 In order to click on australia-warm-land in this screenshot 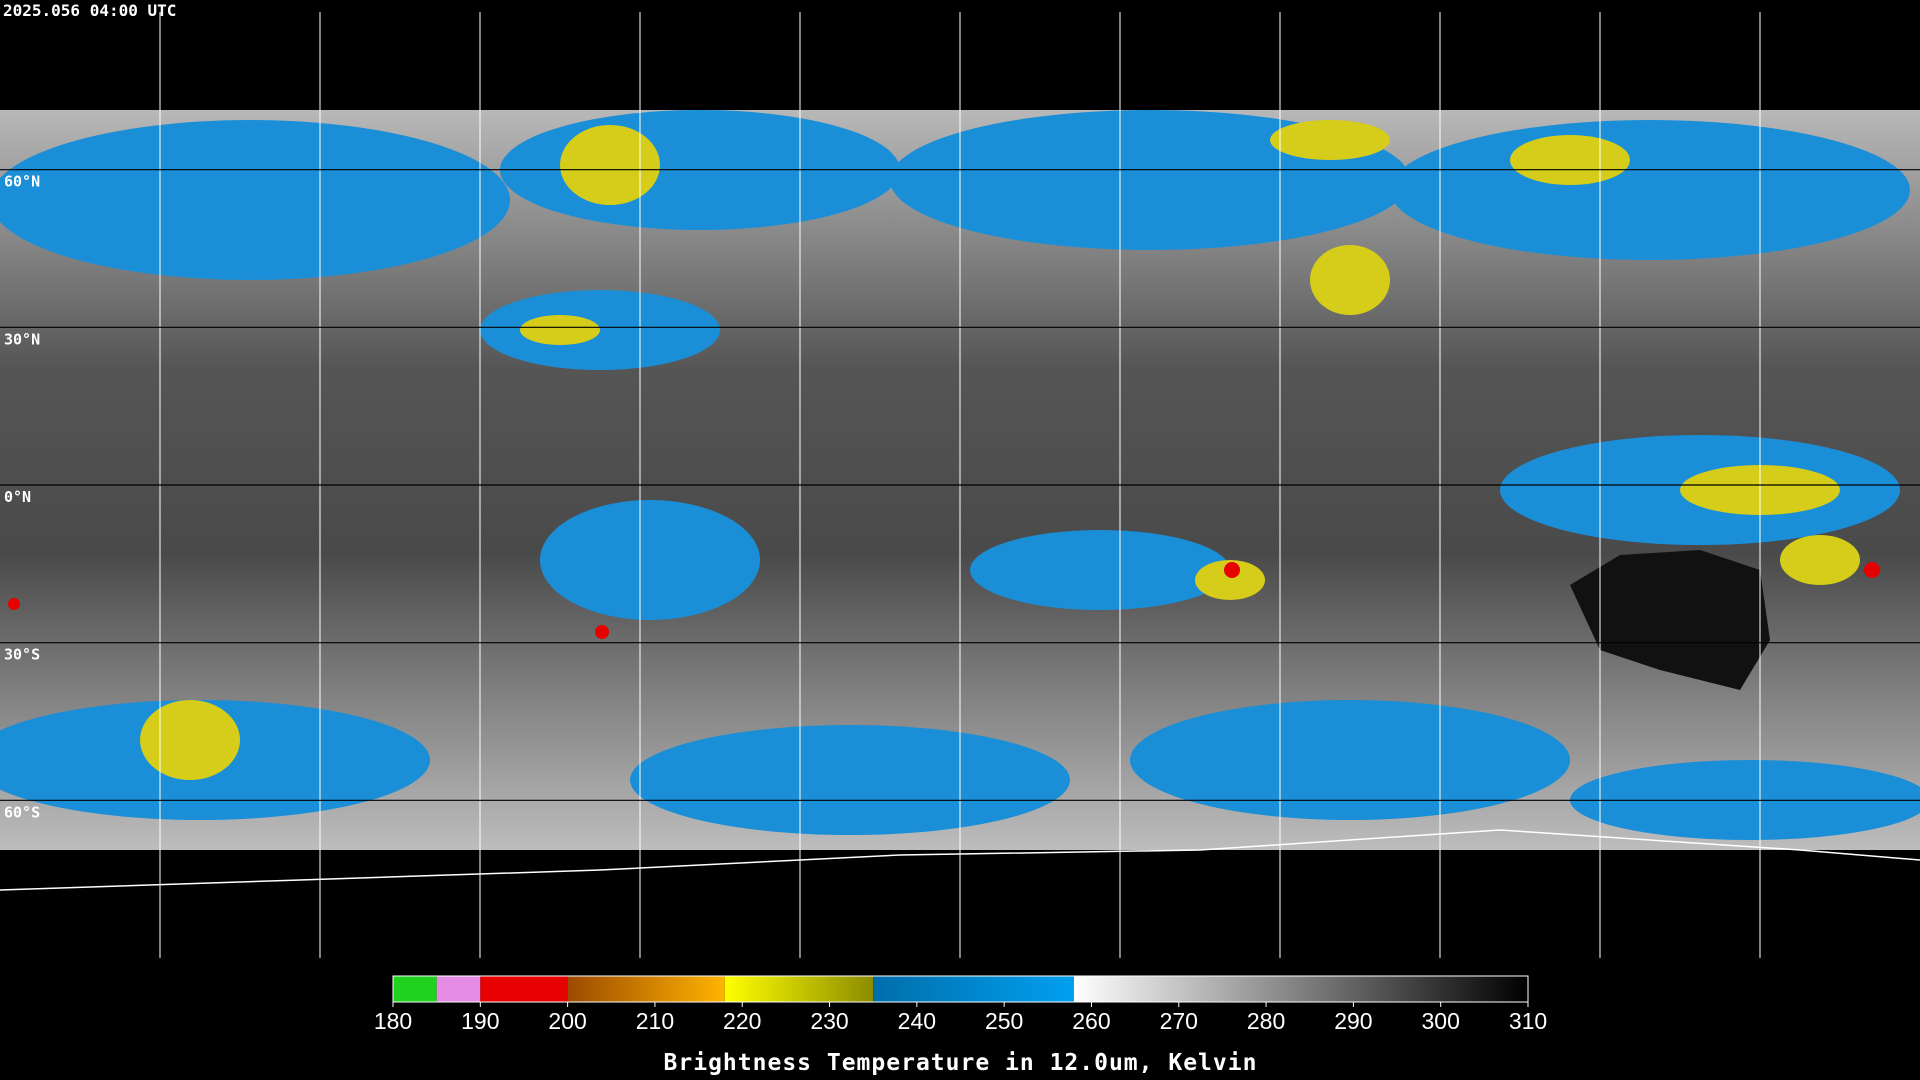, I will do `click(1670, 620)`.